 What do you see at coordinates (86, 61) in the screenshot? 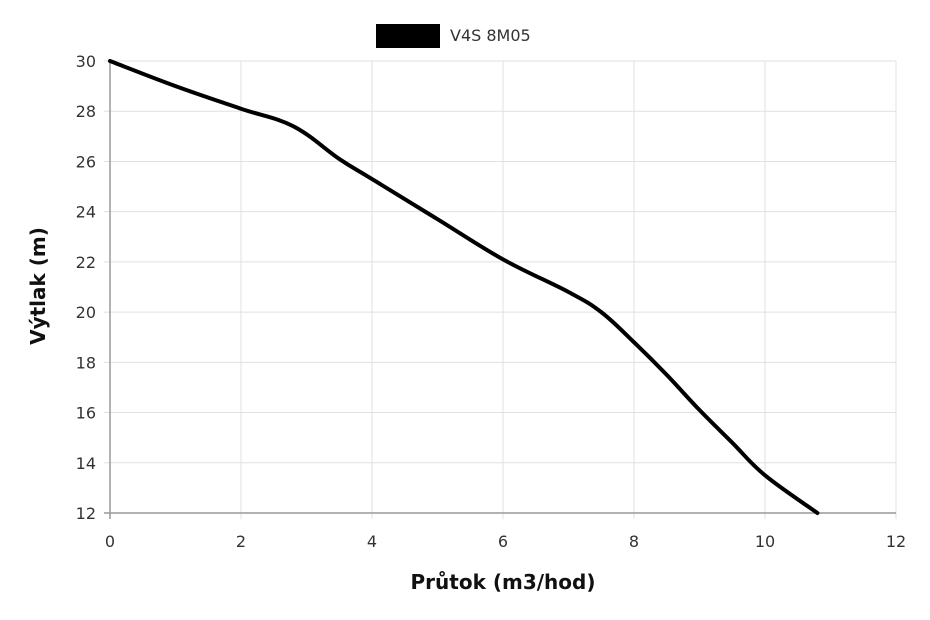
I see `y-tick-label: 30` at bounding box center [86, 61].